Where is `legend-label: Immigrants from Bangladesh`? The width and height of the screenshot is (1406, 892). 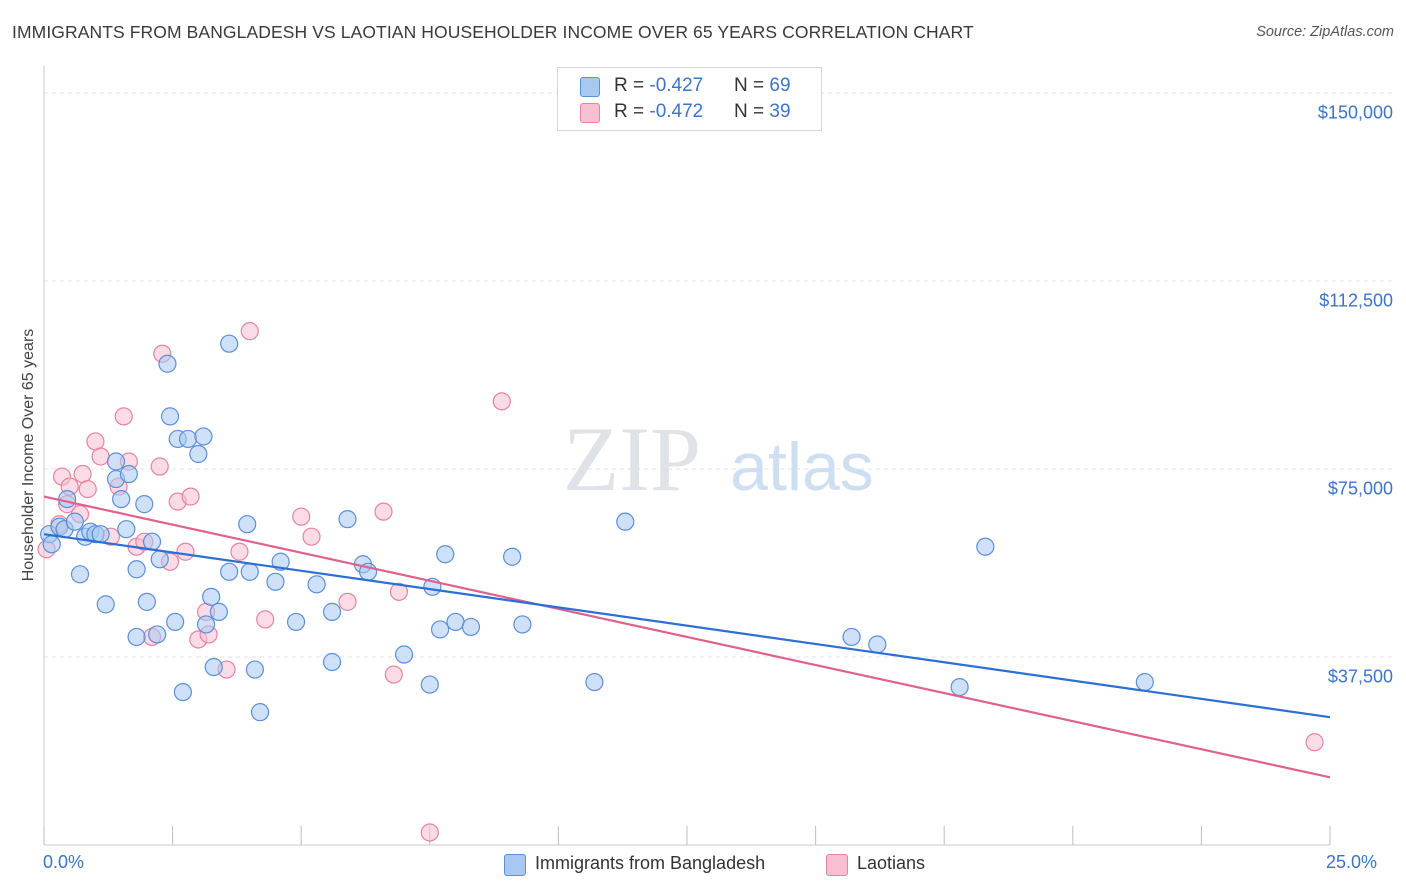
legend-label: Immigrants from Bangladesh is located at coordinates (650, 863).